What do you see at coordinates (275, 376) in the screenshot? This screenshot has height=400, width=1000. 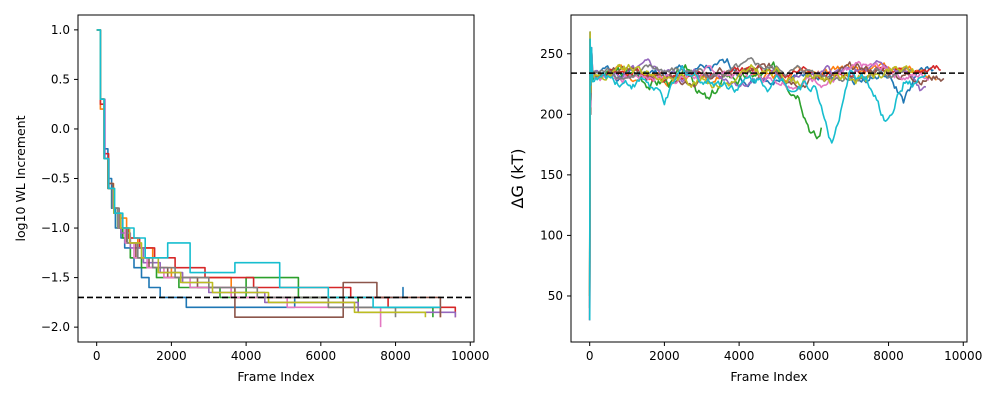 I see `wl-increment-x-axis-label: Frame Index` at bounding box center [275, 376].